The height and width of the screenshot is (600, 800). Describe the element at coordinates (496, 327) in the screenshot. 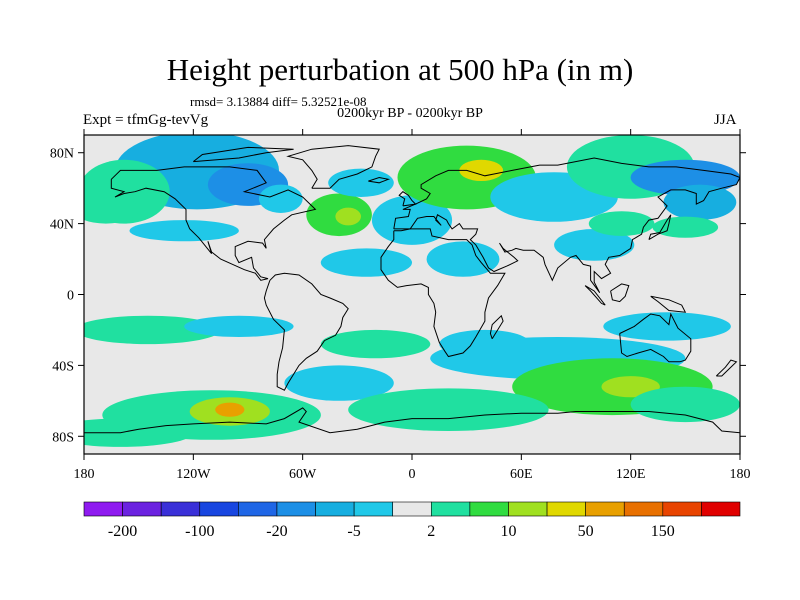

I see `madagascar-coast` at that location.